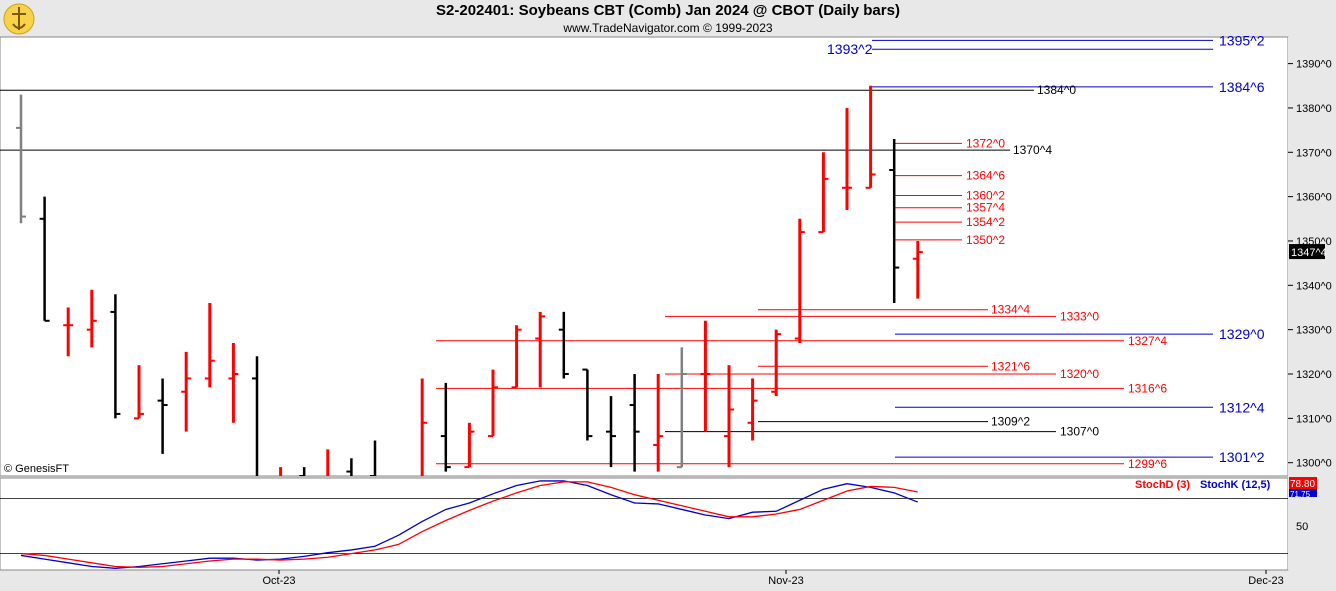 The width and height of the screenshot is (1336, 591). I want to click on stoch-d-legend: StochD (3), so click(1162, 485).